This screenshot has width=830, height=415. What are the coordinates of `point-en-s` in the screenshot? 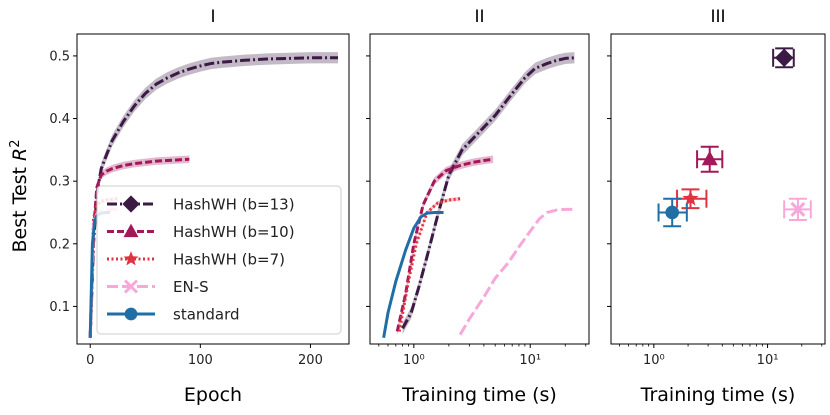 It's located at (798, 209).